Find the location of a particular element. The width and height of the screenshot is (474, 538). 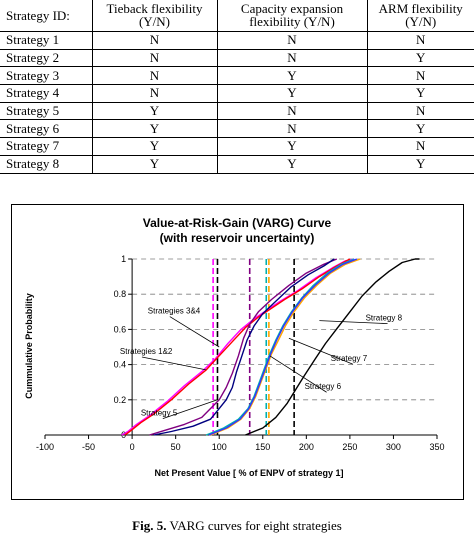

cell-strategy: Strategy 8 is located at coordinates (46, 164).